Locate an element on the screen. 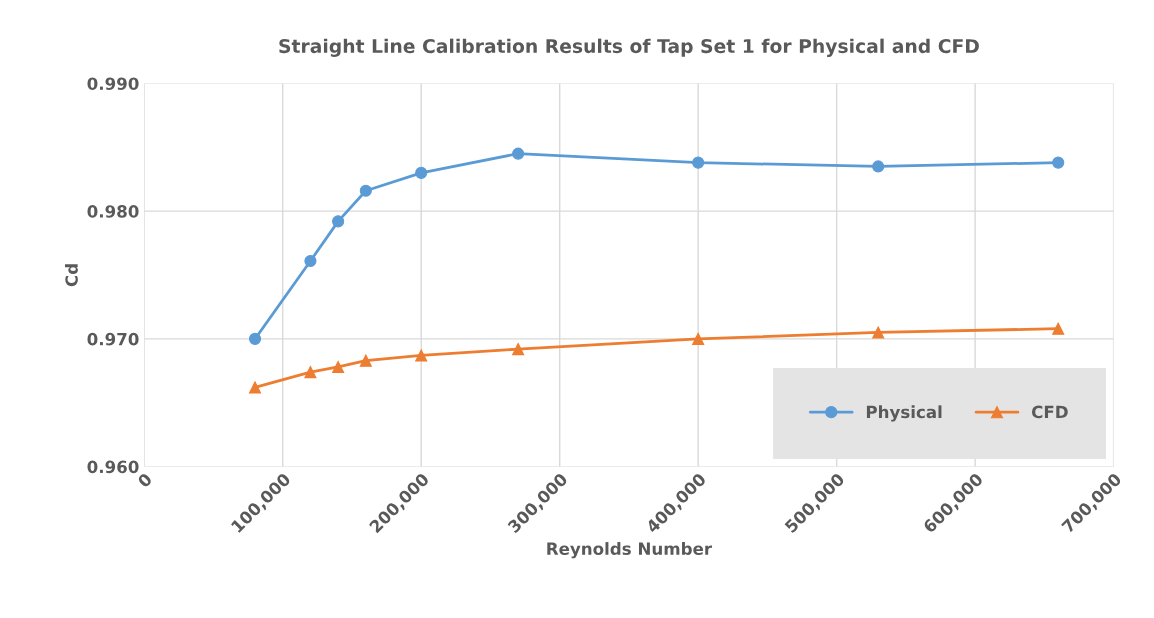  x-tick-label: 0 is located at coordinates (144, 480).